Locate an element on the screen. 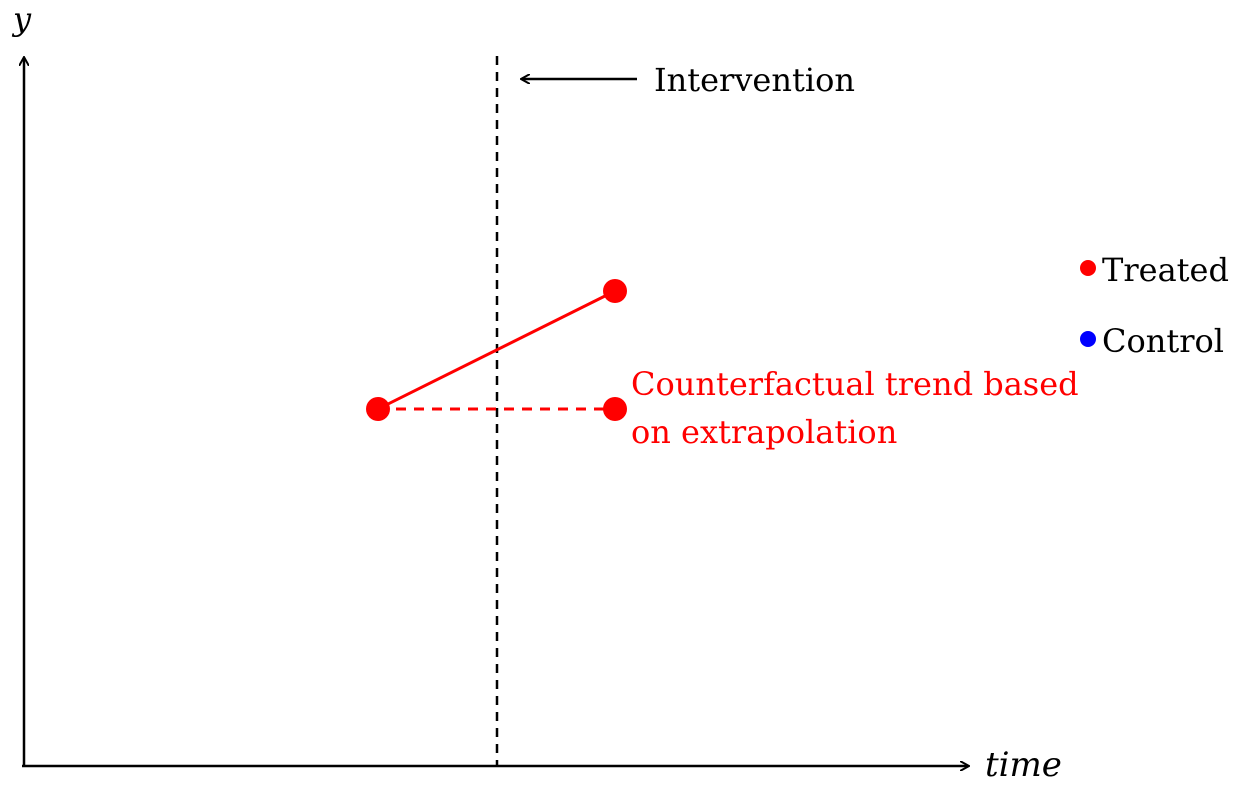  legend-control-label: Control is located at coordinates (1163, 341).